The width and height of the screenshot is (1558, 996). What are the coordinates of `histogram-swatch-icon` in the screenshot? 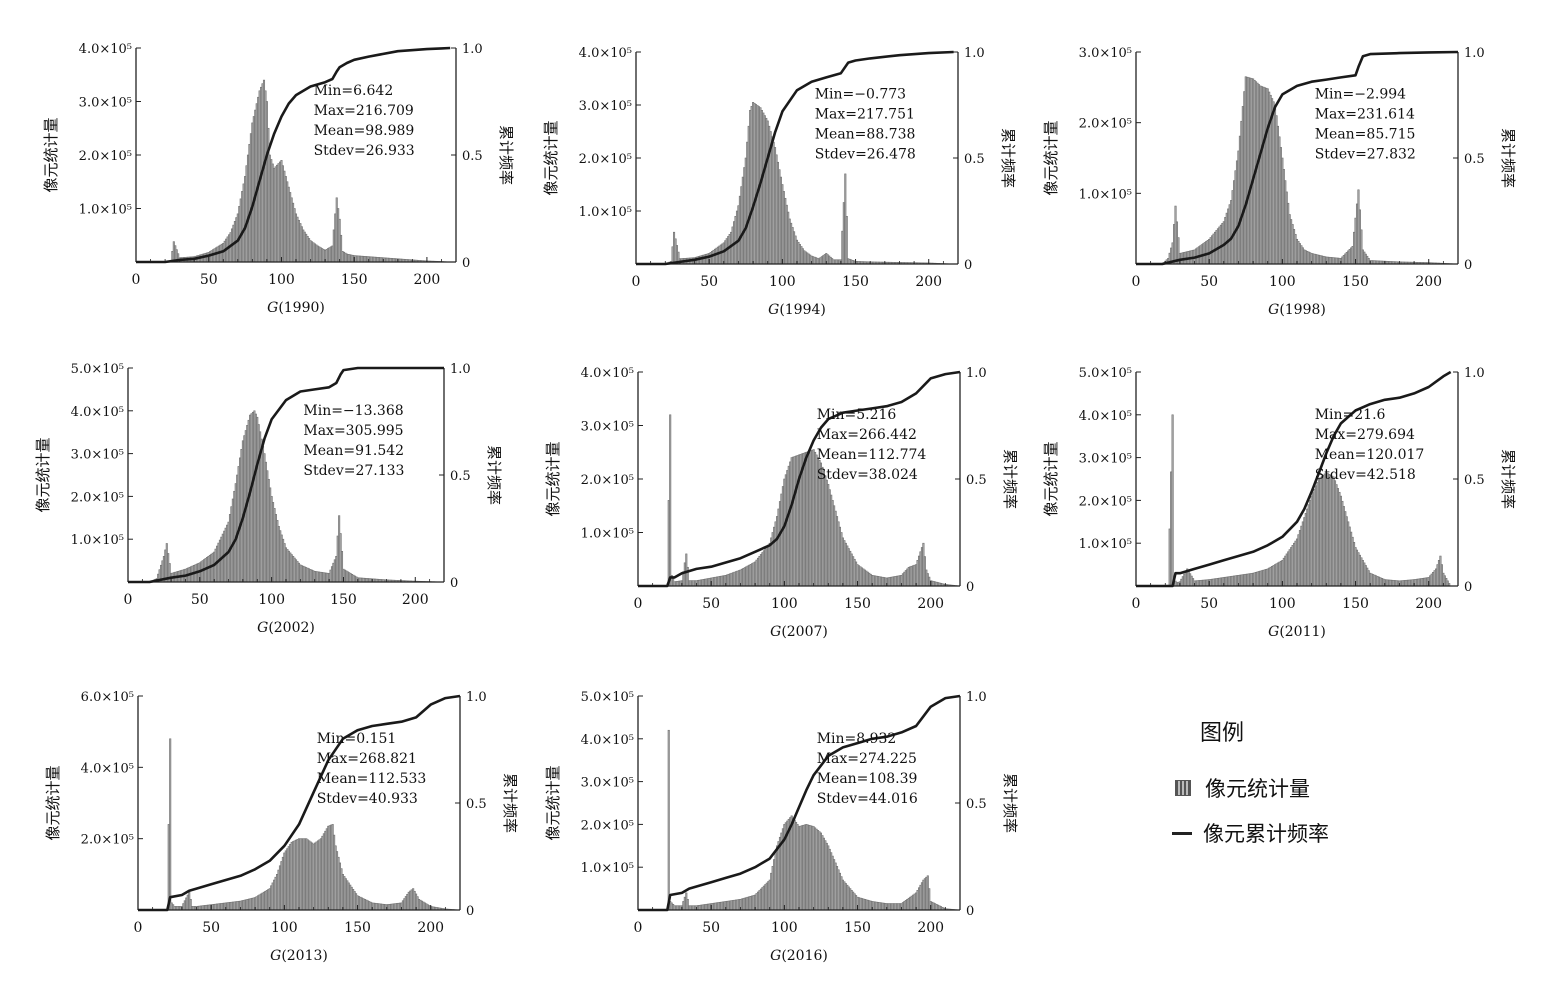 It's located at (1183, 788).